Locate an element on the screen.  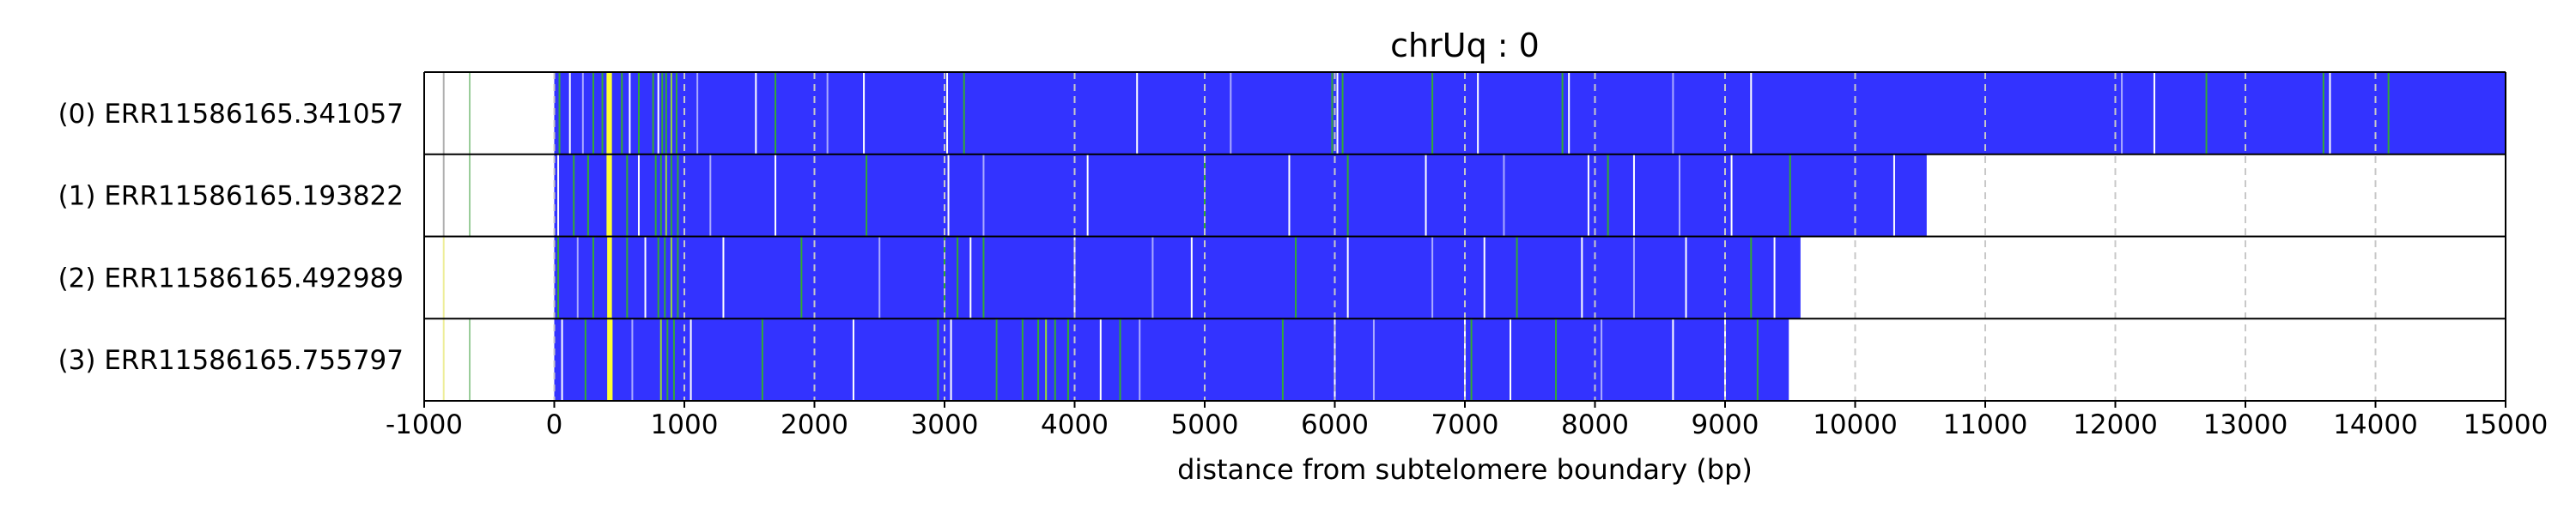
x-tick-label: 13000 is located at coordinates (2245, 424).